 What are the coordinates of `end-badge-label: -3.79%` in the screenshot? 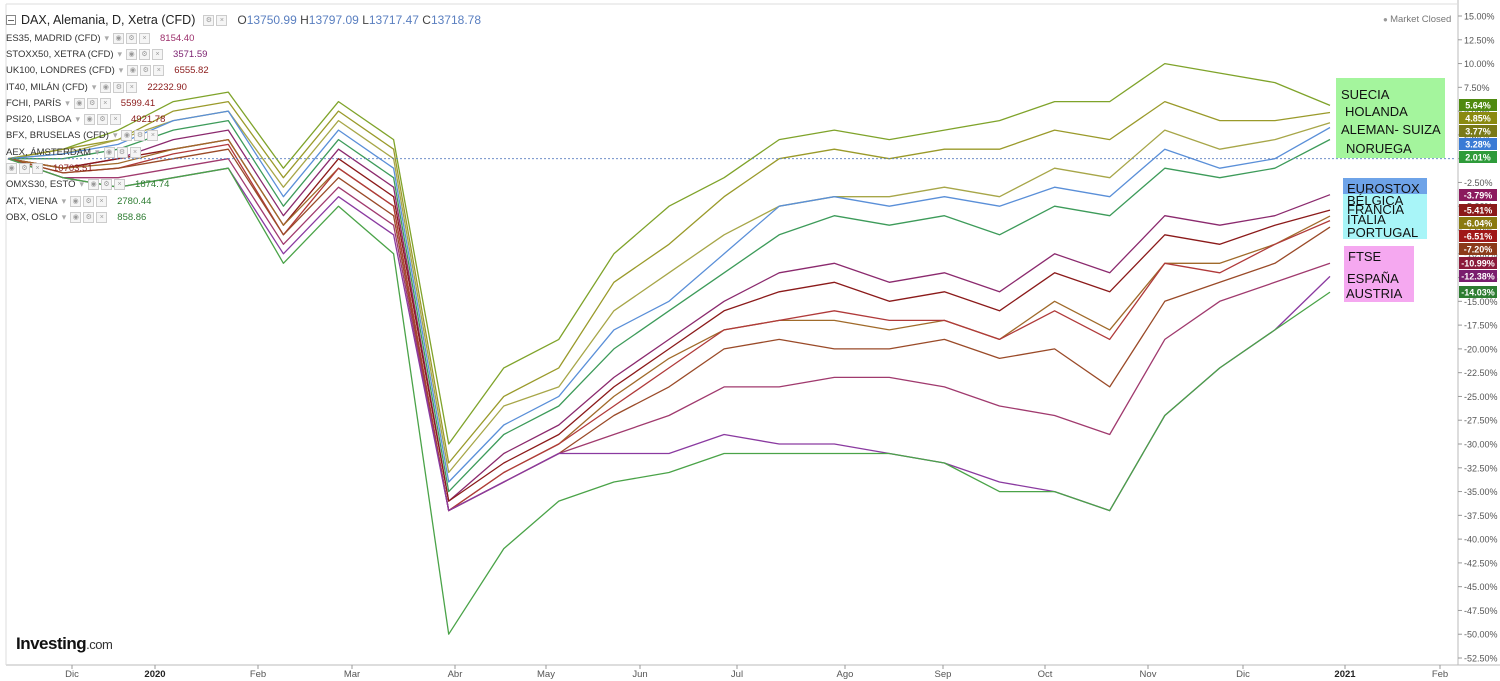 It's located at (1478, 196).